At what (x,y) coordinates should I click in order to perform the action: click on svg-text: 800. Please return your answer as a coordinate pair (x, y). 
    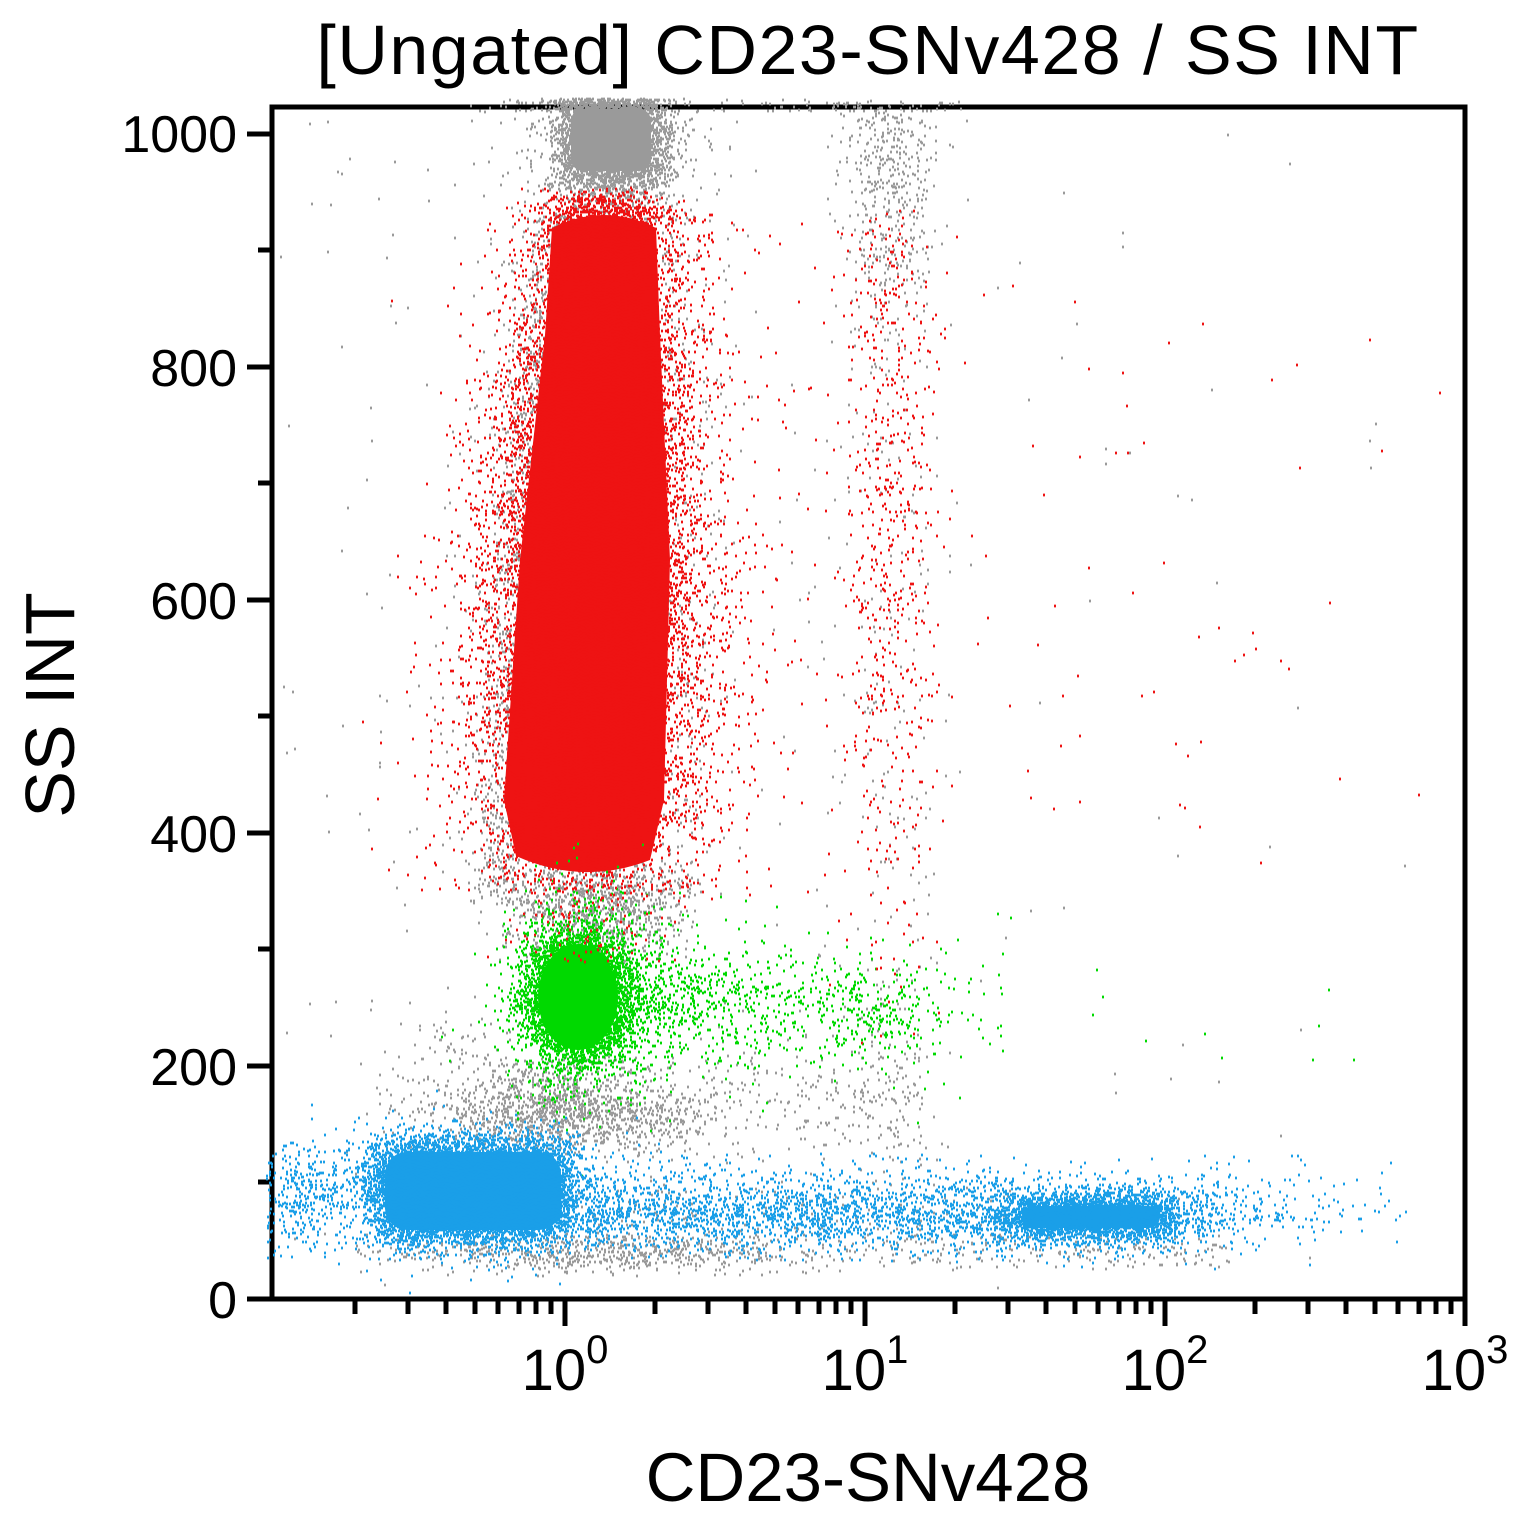
    Looking at the image, I should click on (193, 369).